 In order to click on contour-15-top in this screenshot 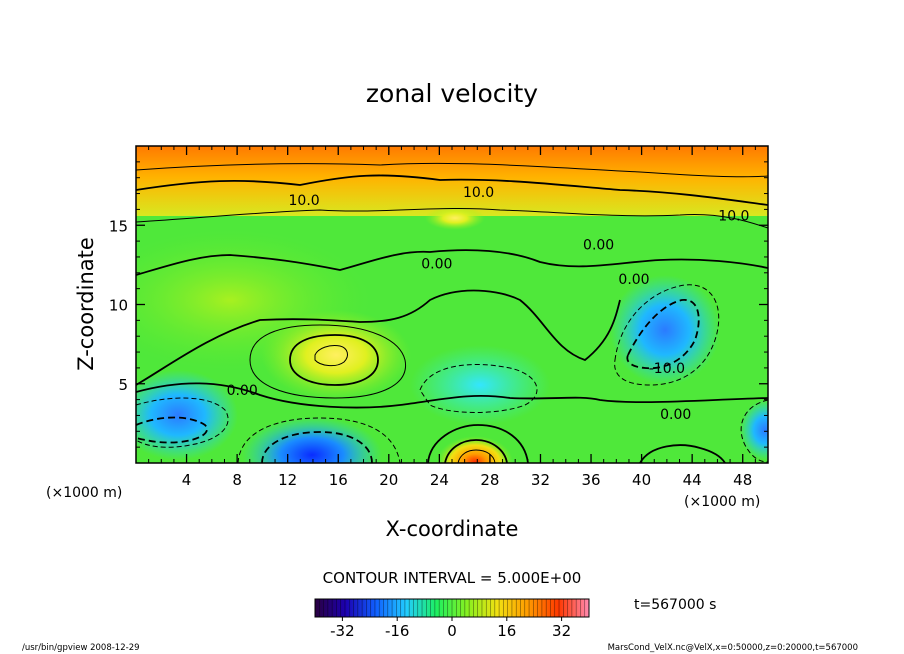, I will do `click(452, 170)`.